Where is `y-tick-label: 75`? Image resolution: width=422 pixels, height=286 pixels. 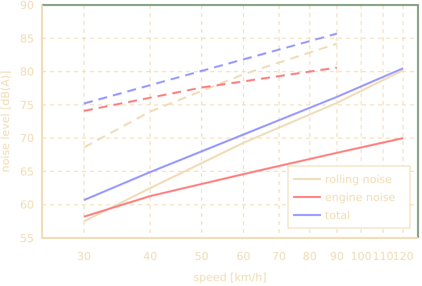 y-tick-label: 75 is located at coordinates (27, 105).